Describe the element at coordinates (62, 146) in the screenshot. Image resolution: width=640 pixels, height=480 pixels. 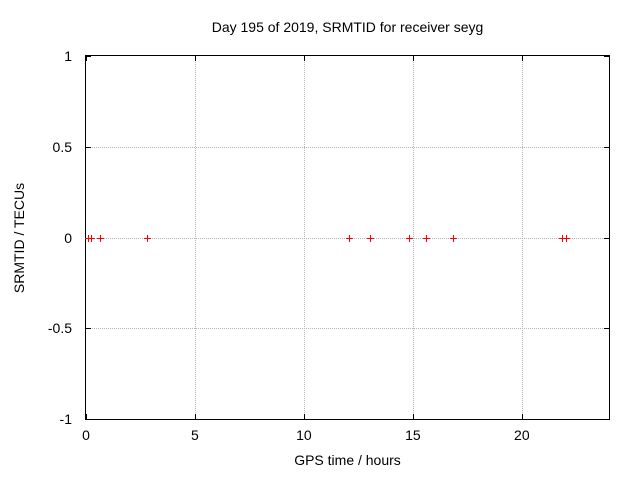
I see `y-tick-label: 0.5` at that location.